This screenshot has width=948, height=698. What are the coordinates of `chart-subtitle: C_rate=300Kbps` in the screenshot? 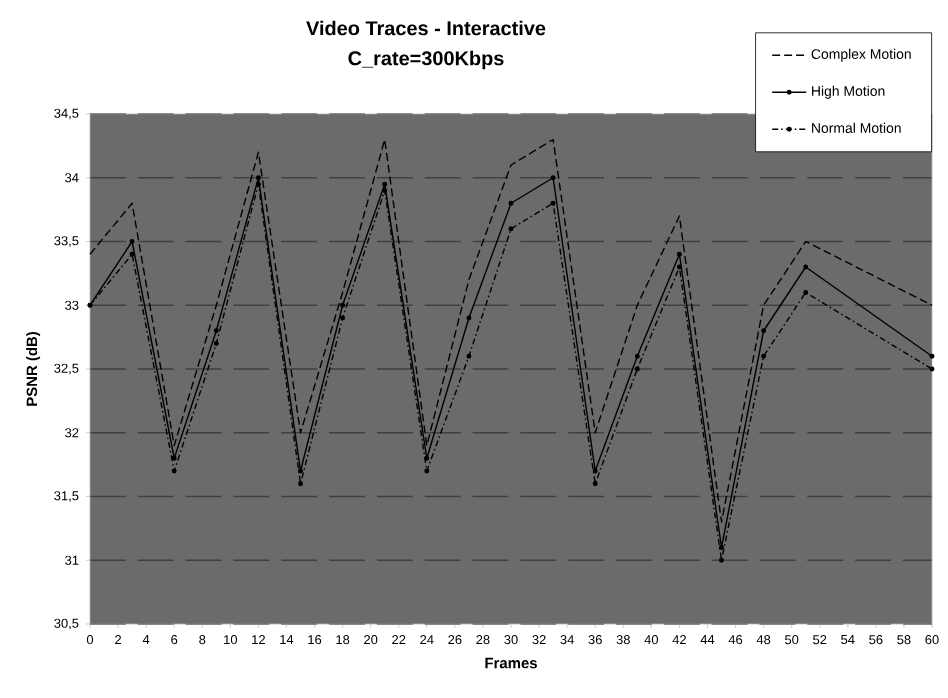 It's located at (426, 60).